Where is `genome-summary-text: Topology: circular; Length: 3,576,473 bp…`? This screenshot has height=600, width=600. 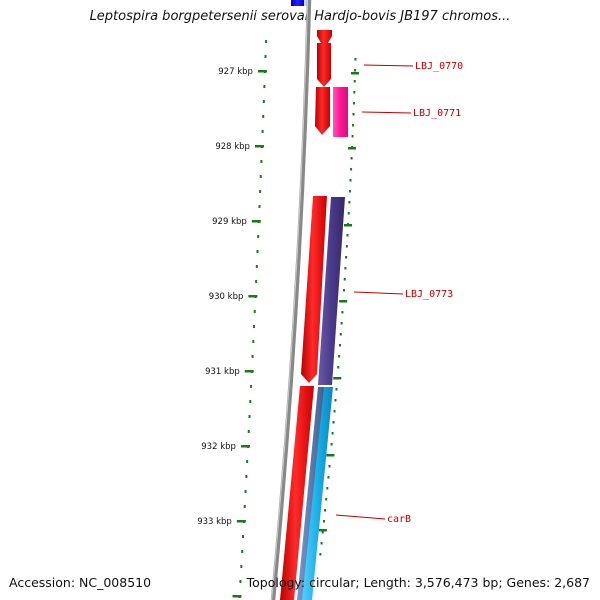
genome-summary-text: Topology: circular; Length: 3,576,473 bp… is located at coordinates (418, 582).